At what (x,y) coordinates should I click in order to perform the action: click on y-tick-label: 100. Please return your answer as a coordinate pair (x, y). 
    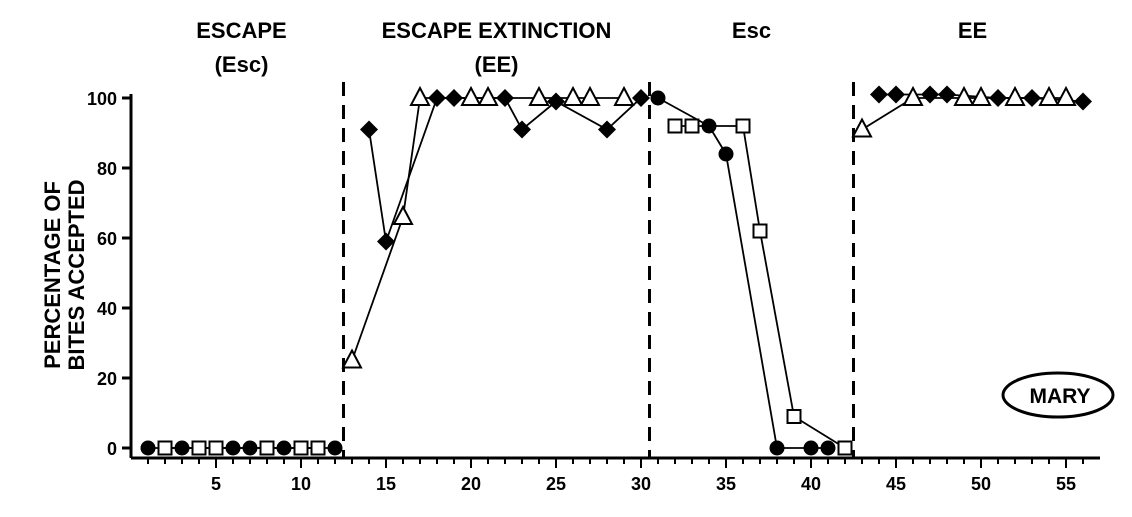
    Looking at the image, I should click on (102, 99).